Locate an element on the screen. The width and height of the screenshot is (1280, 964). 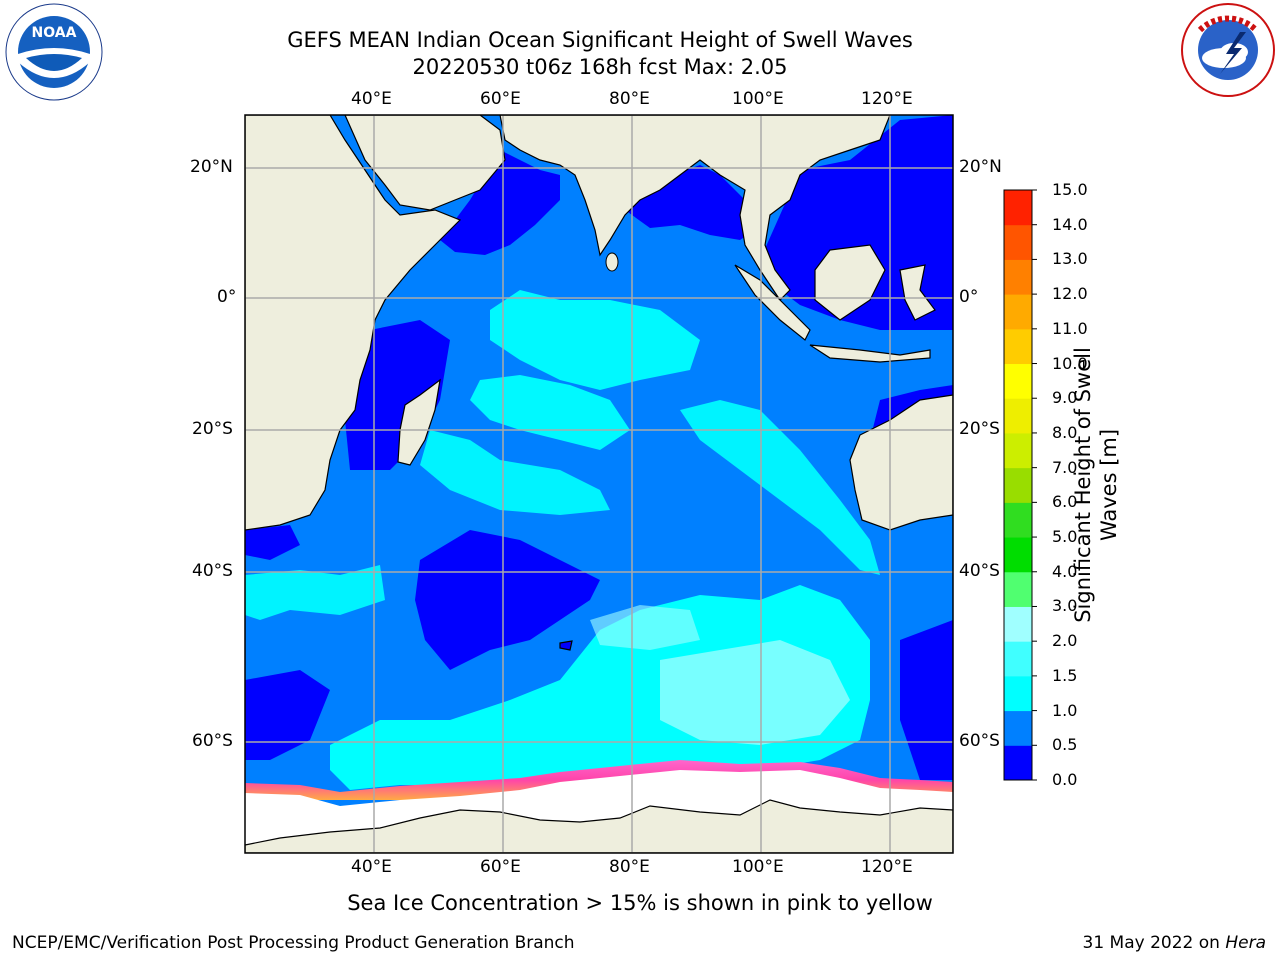
colorbar-tick-label: 12.0 is located at coordinates (1070, 294).